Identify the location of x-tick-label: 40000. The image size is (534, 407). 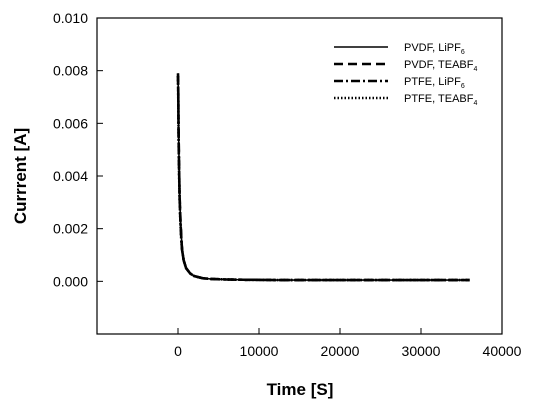
(502, 351).